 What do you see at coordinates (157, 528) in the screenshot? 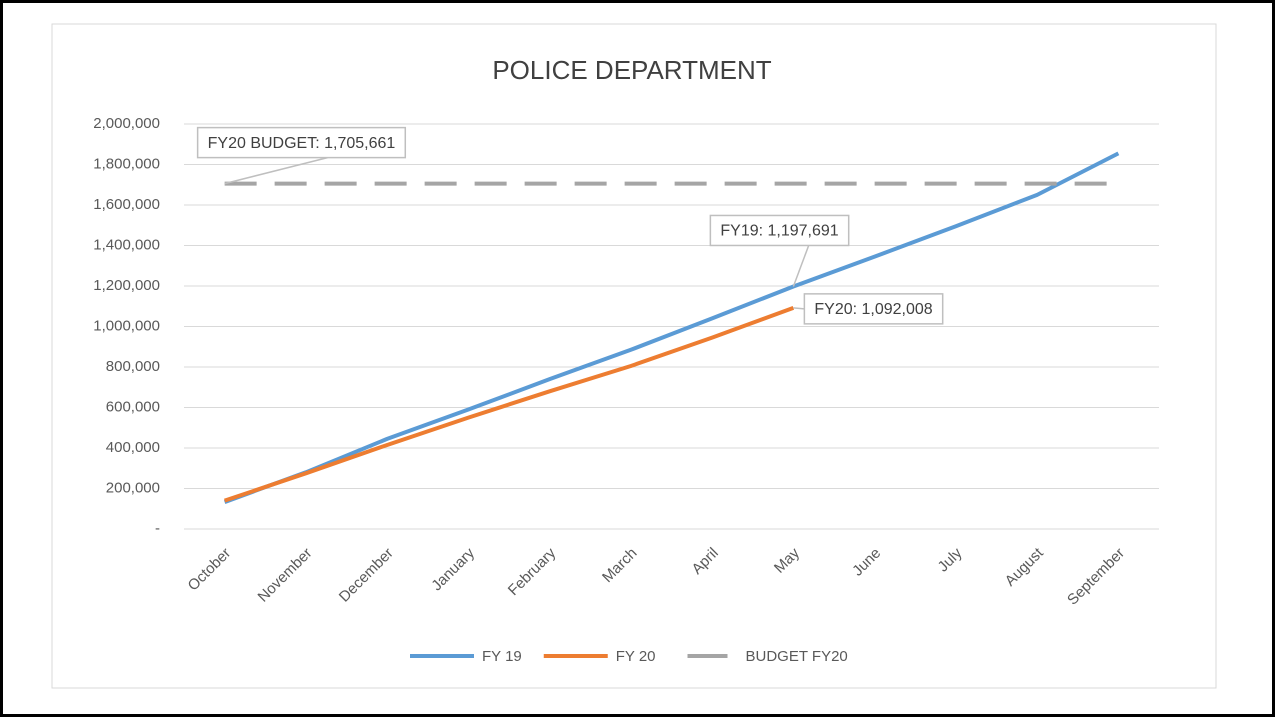
I see `y-tick-label: -` at bounding box center [157, 528].